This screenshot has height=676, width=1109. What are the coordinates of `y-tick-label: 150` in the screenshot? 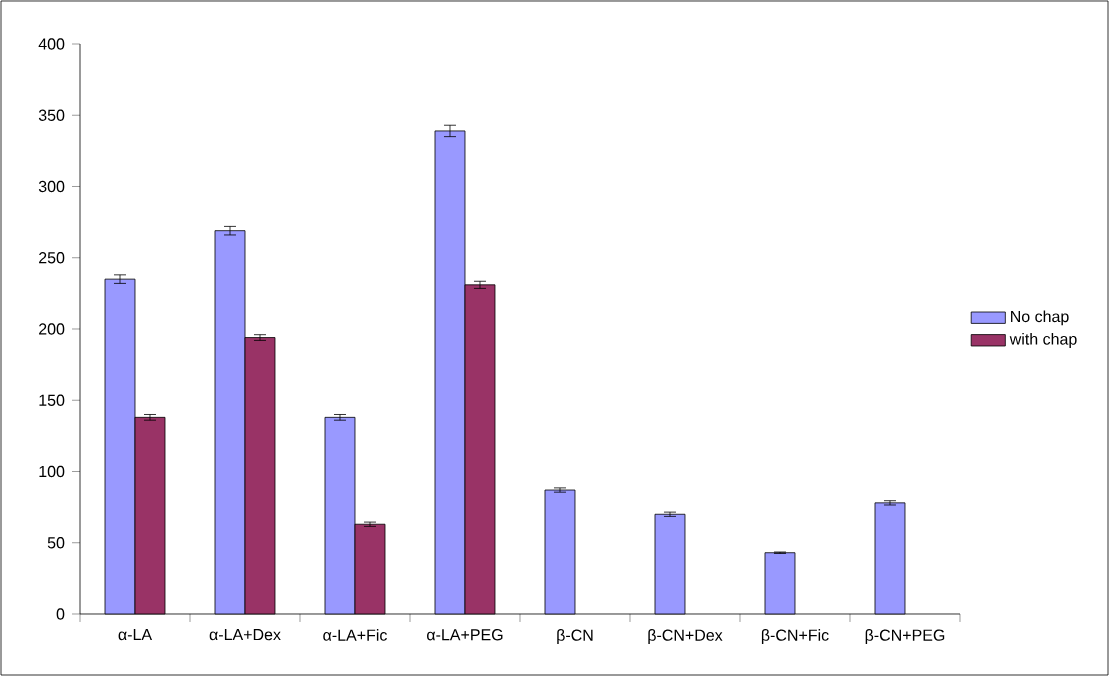 It's located at (52, 400).